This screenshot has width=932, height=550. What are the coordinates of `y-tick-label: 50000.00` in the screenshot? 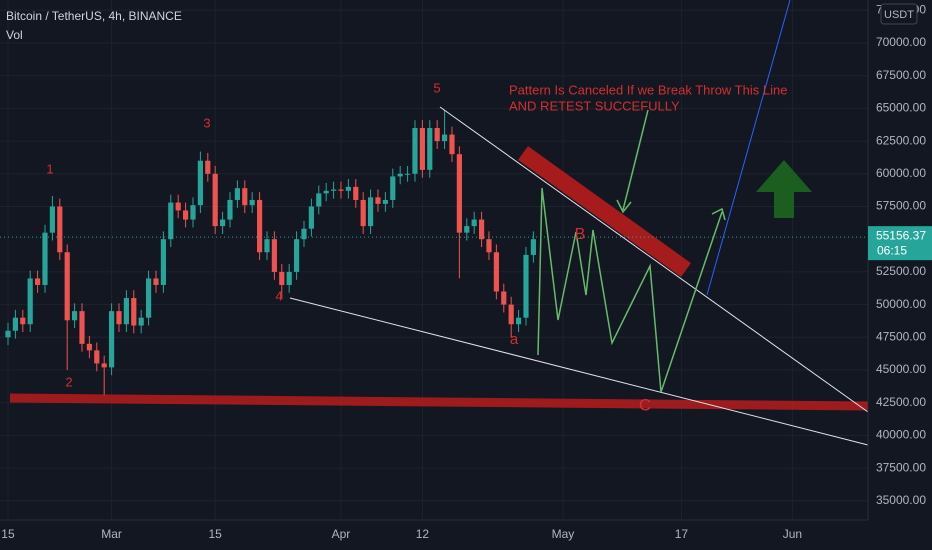 It's located at (901, 304).